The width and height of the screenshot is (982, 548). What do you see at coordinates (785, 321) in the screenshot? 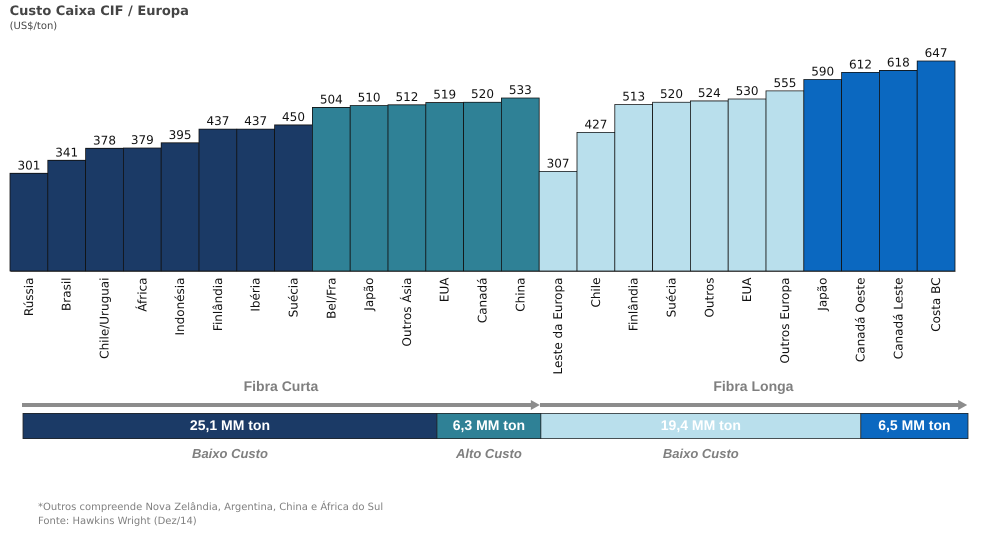
I see `x-tick-label: Outros Europa` at bounding box center [785, 321].